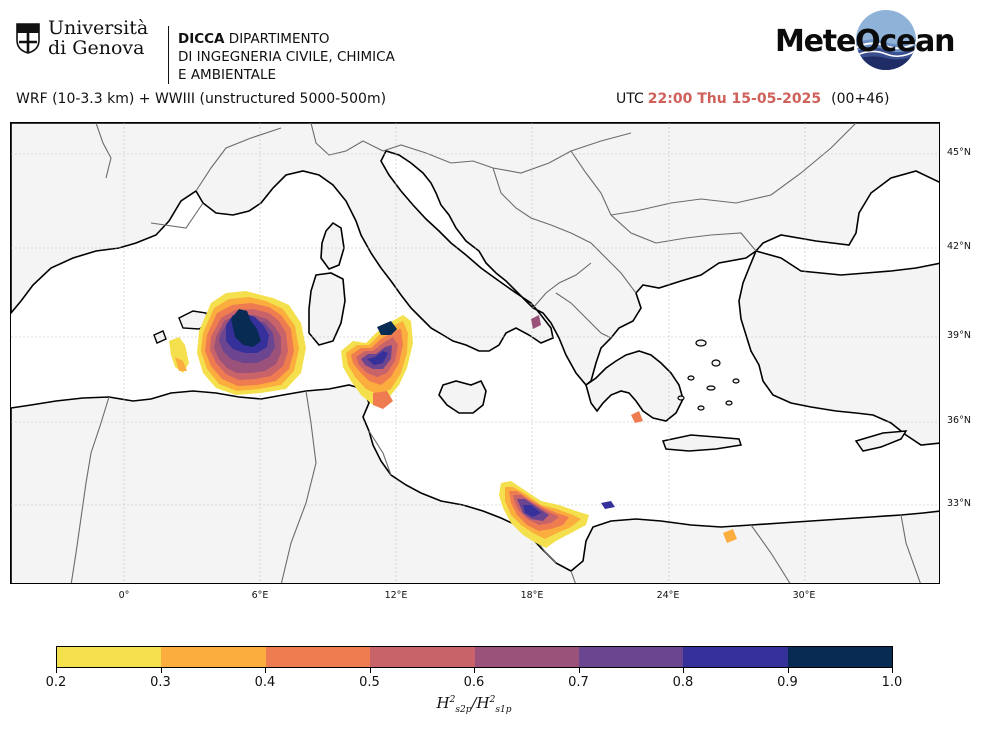 The height and width of the screenshot is (732, 985). I want to click on colorbar, so click(474, 657).